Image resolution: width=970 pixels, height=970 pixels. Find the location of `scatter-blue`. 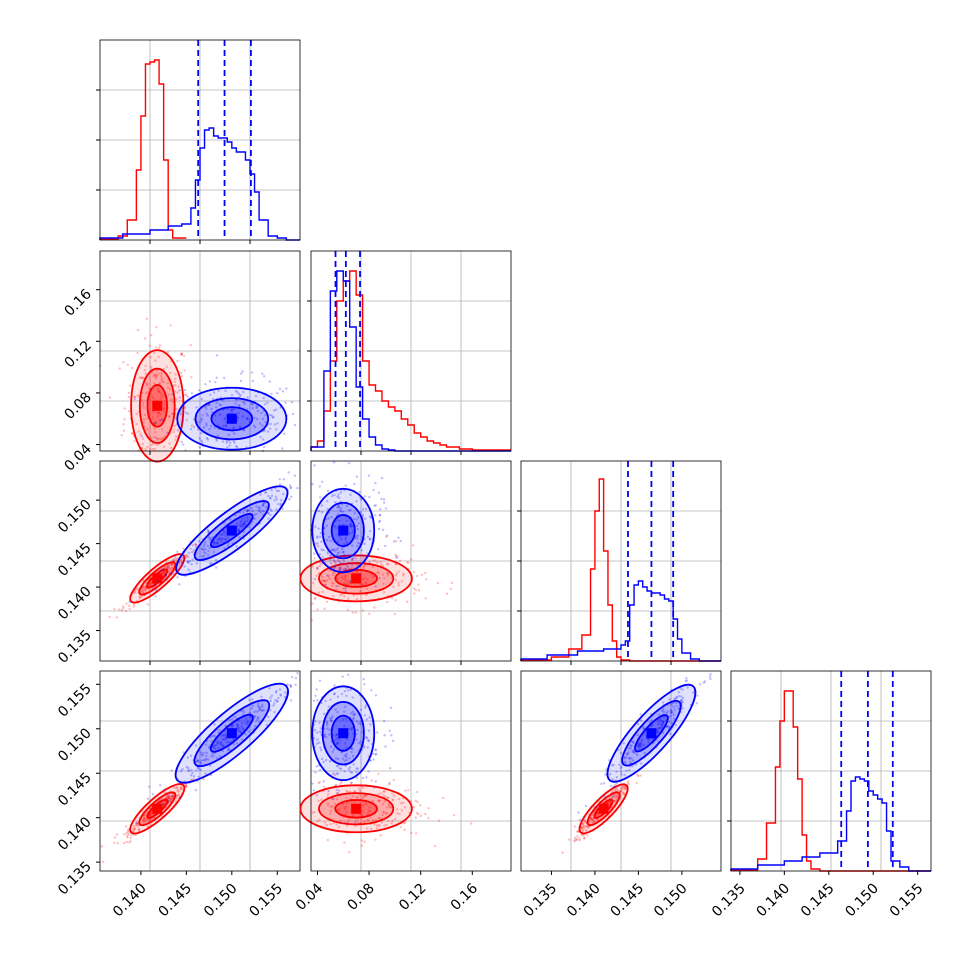

scatter-blue is located at coordinates (215, 403).